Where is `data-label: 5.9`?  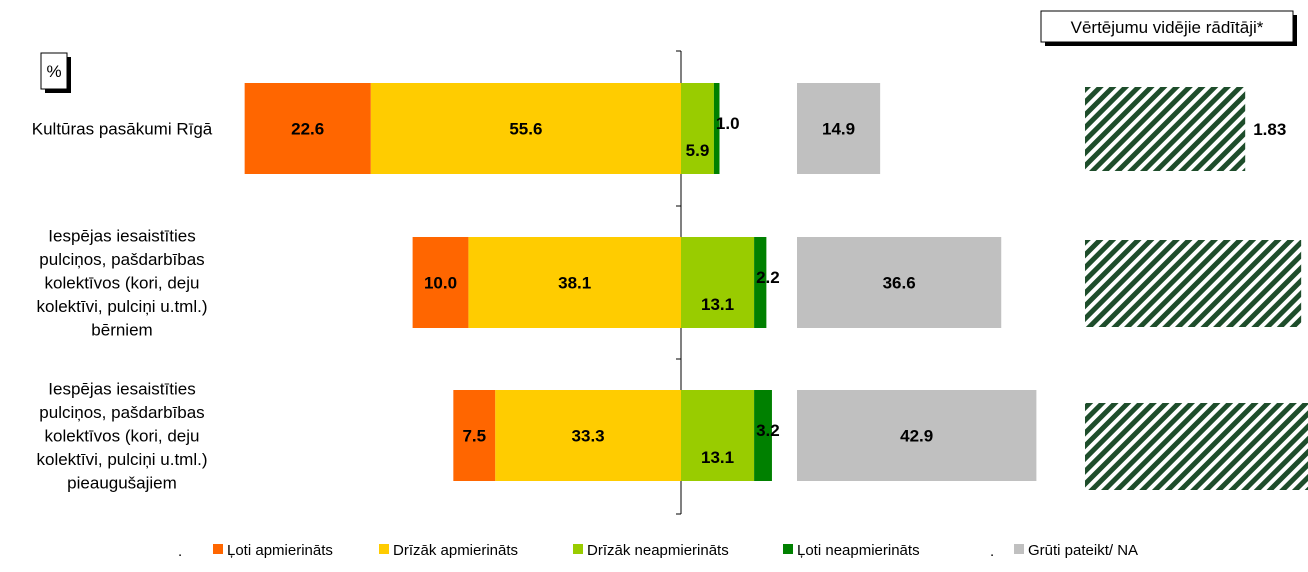 data-label: 5.9 is located at coordinates (698, 150).